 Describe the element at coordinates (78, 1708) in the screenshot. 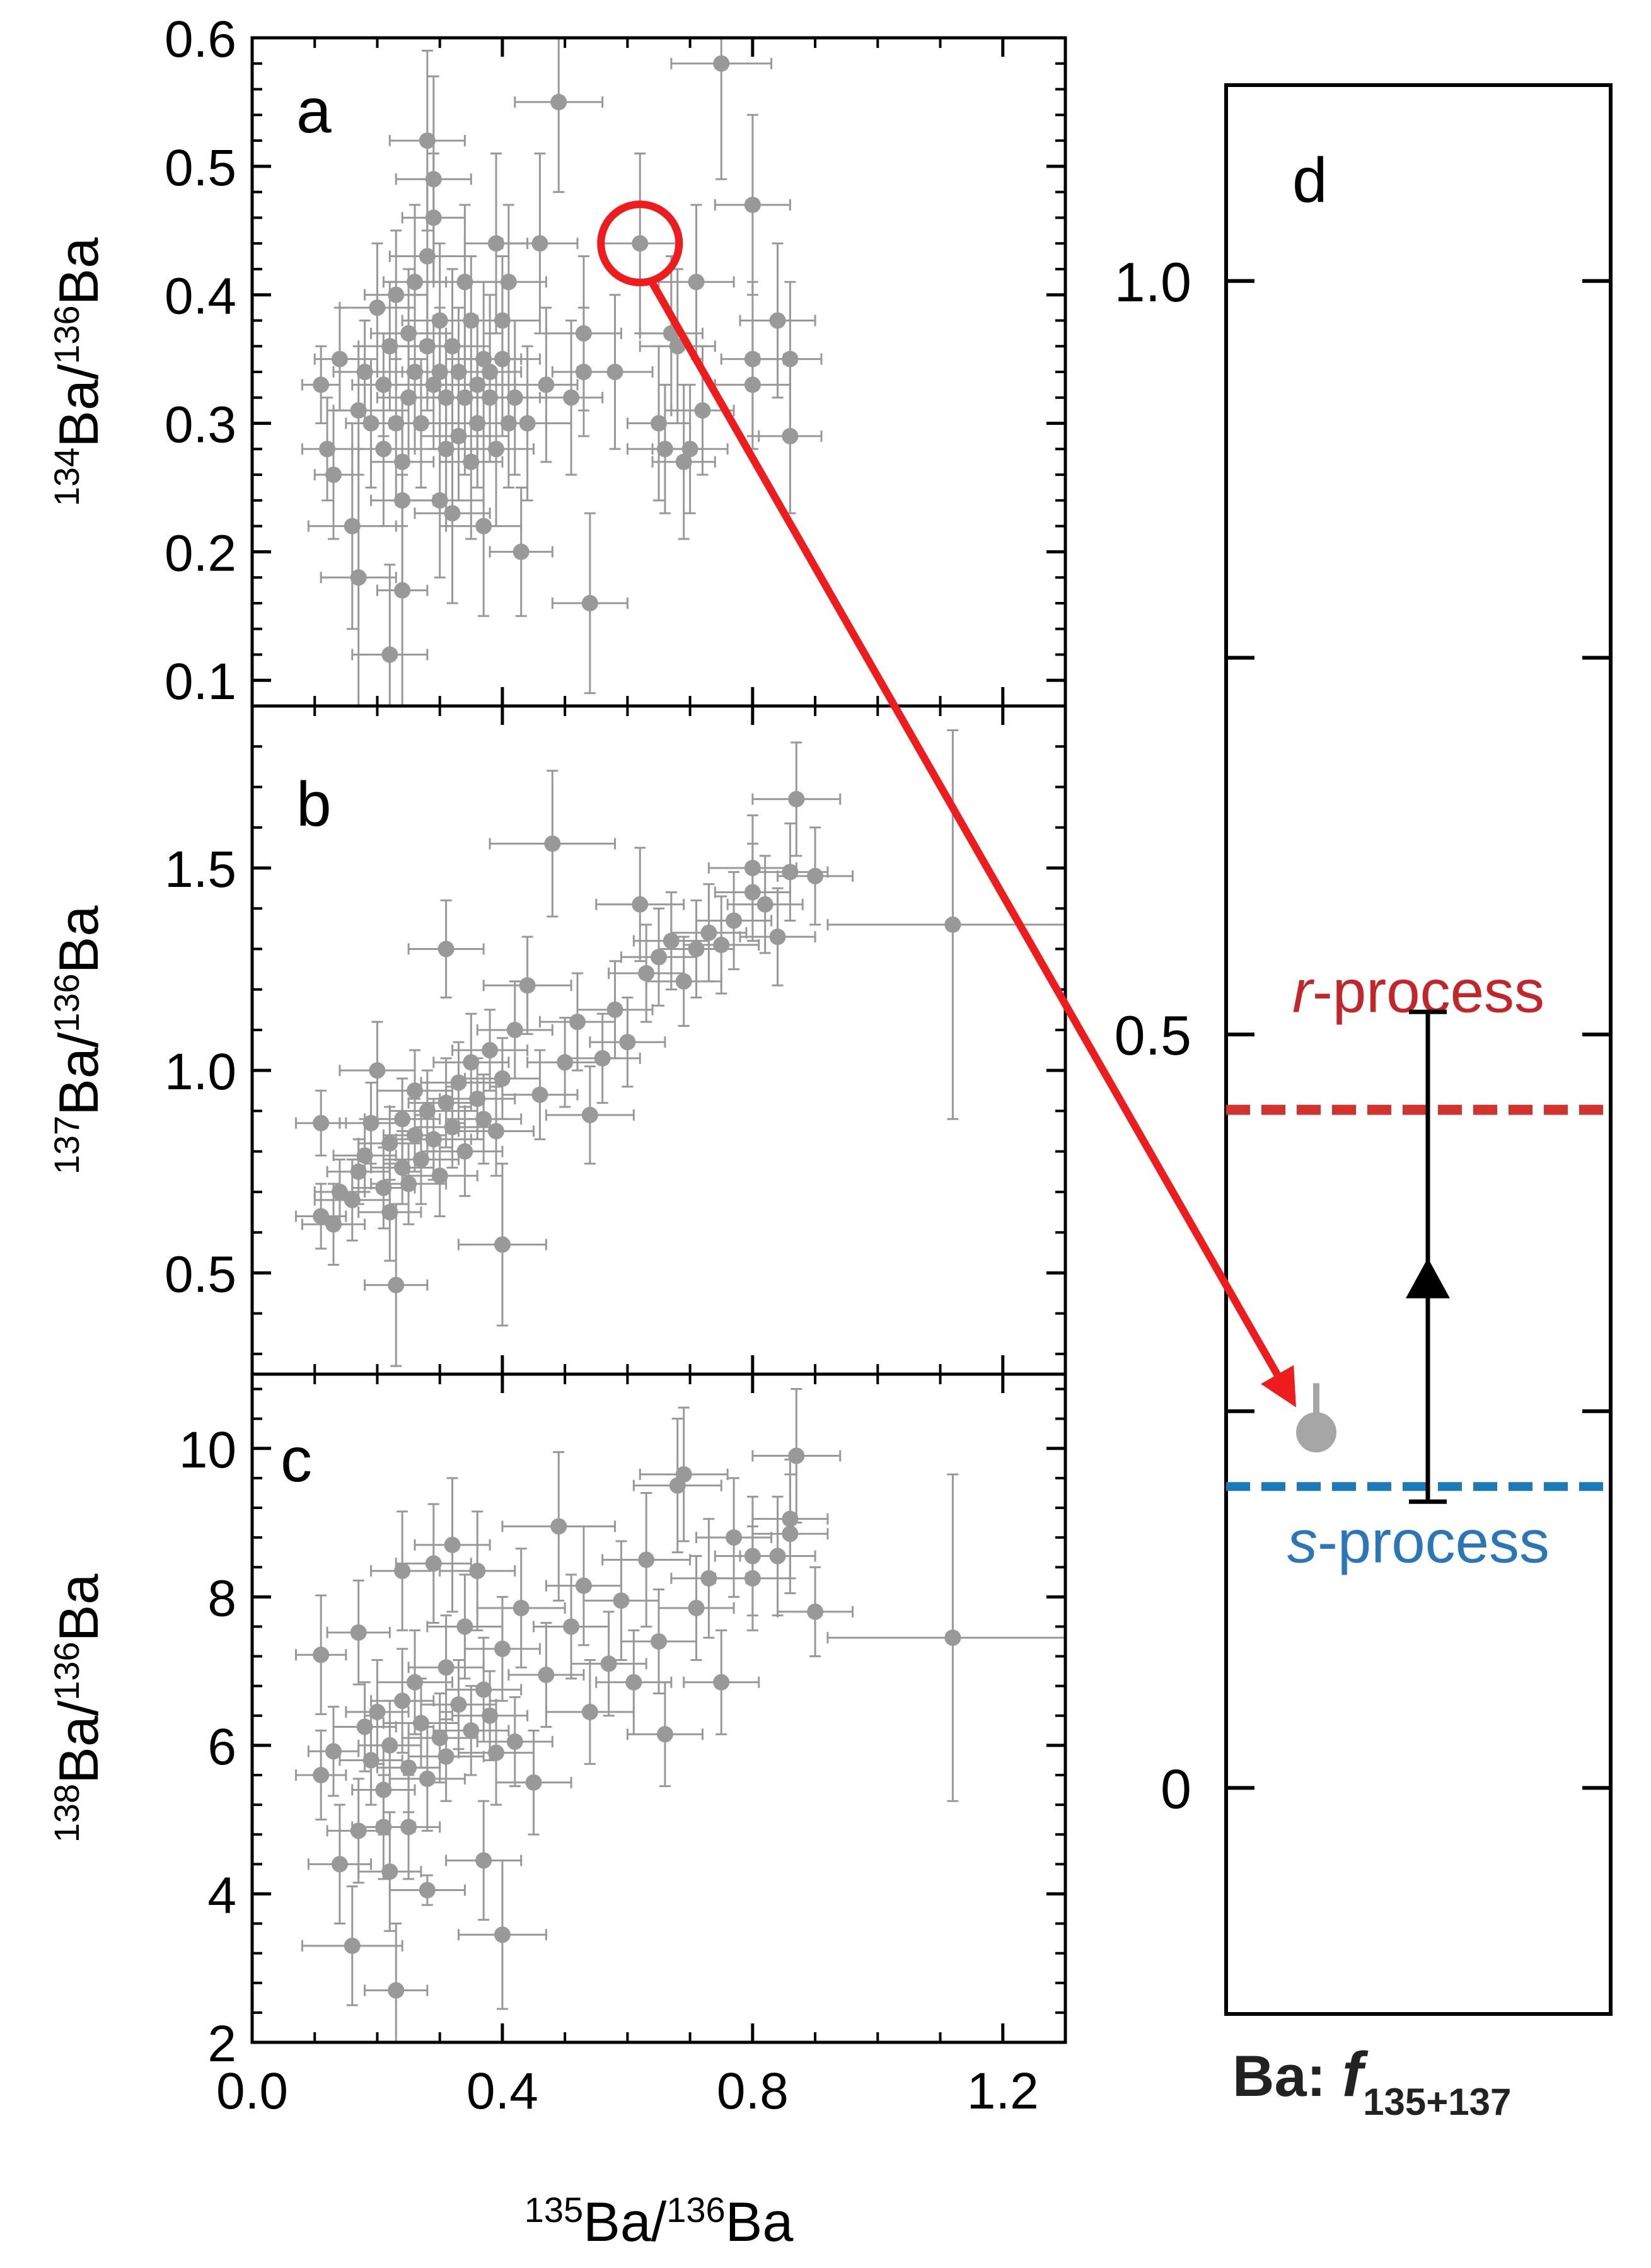

I see `panel-c-ylabel: 138Ba/136Ba` at that location.